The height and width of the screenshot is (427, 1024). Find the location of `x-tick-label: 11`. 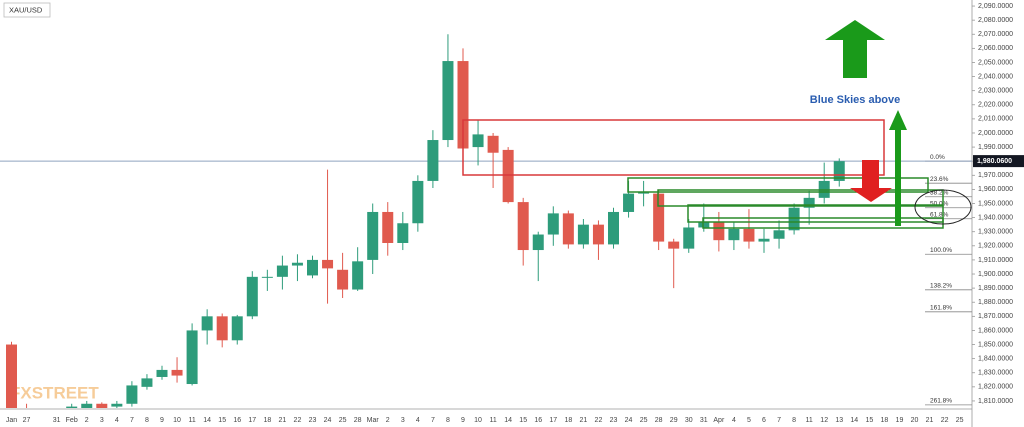

x-tick-label: 11 is located at coordinates (809, 420).